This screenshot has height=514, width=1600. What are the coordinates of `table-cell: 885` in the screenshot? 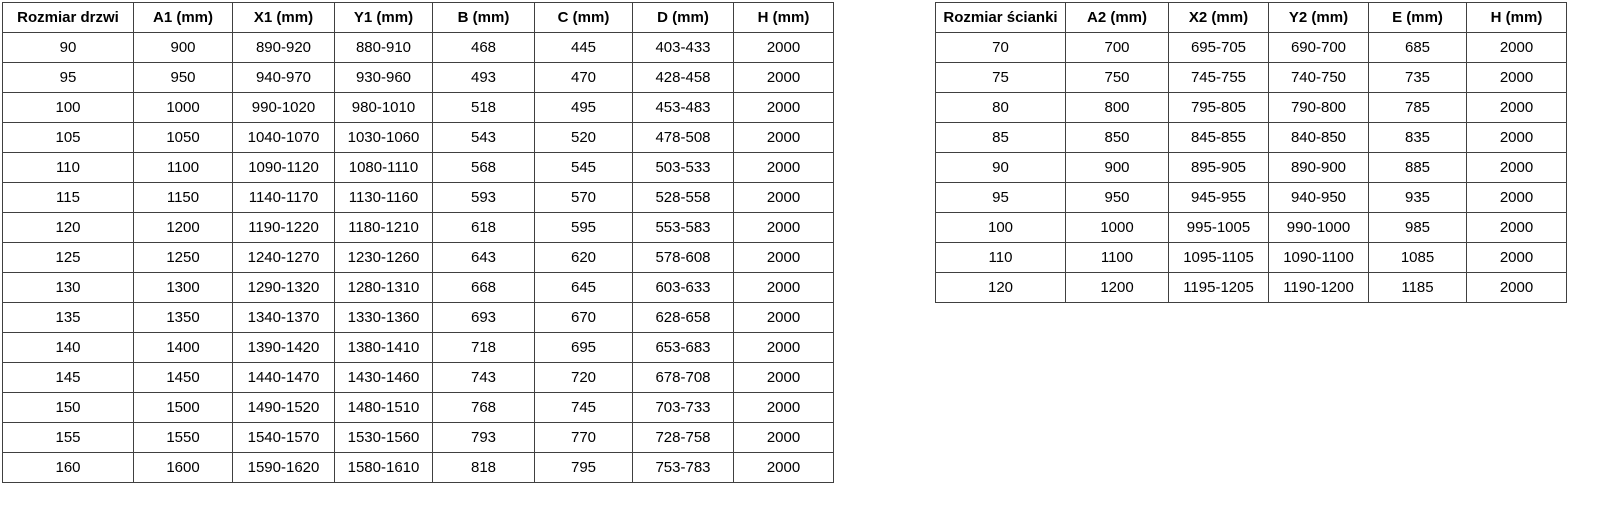 It's located at (1417, 167).